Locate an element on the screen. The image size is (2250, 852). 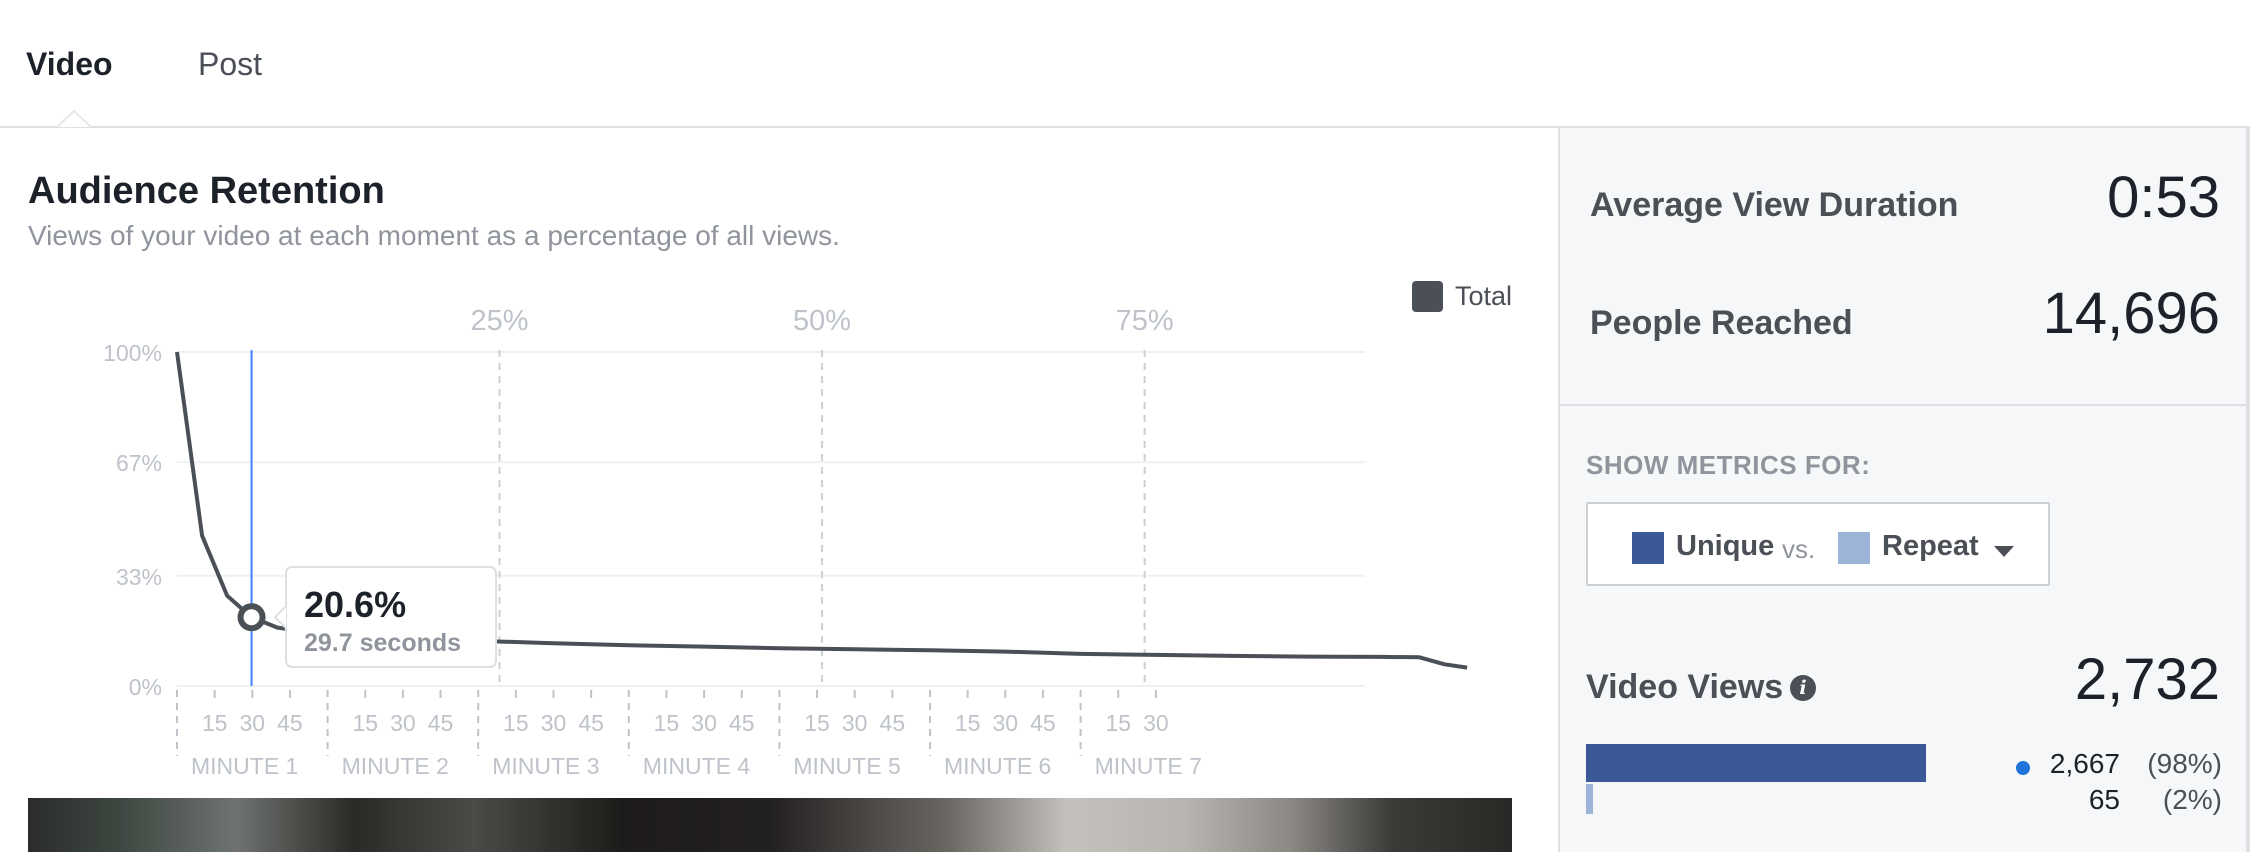
avg-view-duration-label: Average View Duration is located at coordinates (1774, 205).